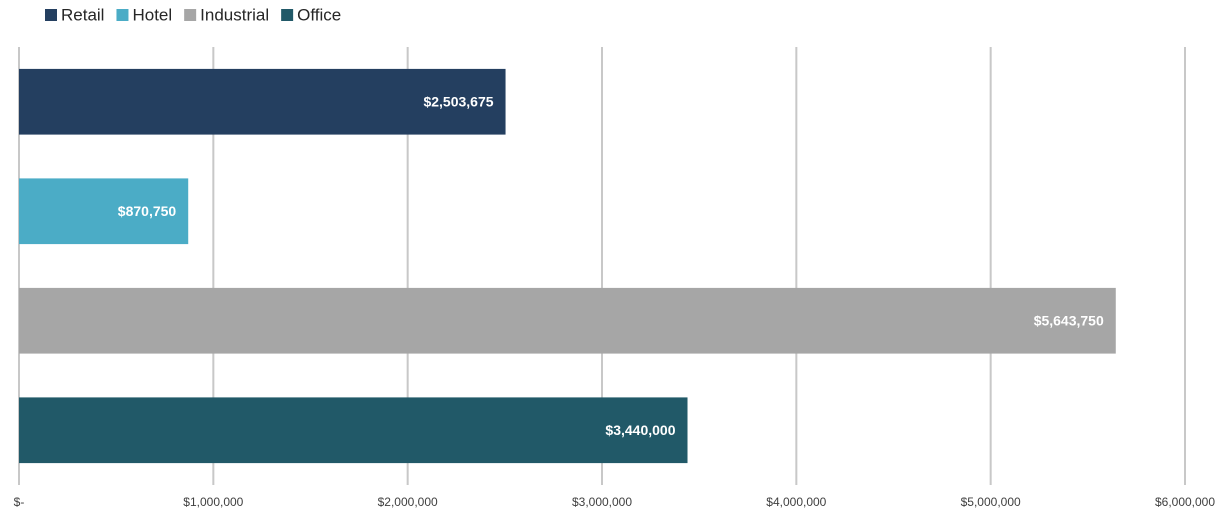  Describe the element at coordinates (1185, 502) in the screenshot. I see `x-tick-label: $6,000,000` at that location.